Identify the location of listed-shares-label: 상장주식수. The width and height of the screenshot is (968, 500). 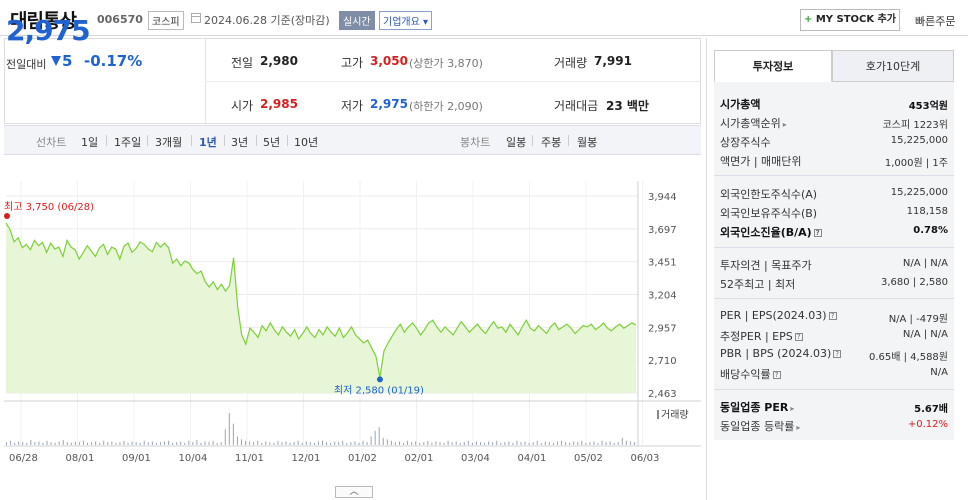
(745, 142).